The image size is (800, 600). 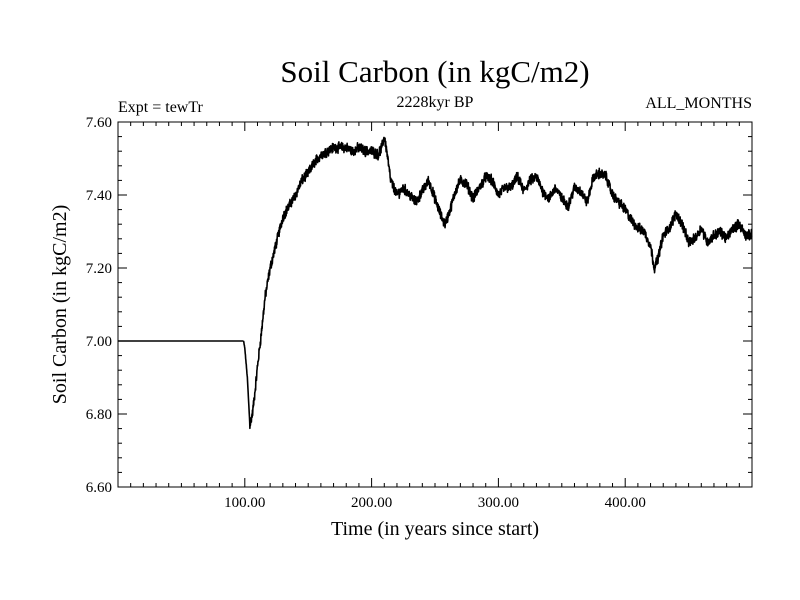 What do you see at coordinates (99, 415) in the screenshot?
I see `y-tick-label: 6.80` at bounding box center [99, 415].